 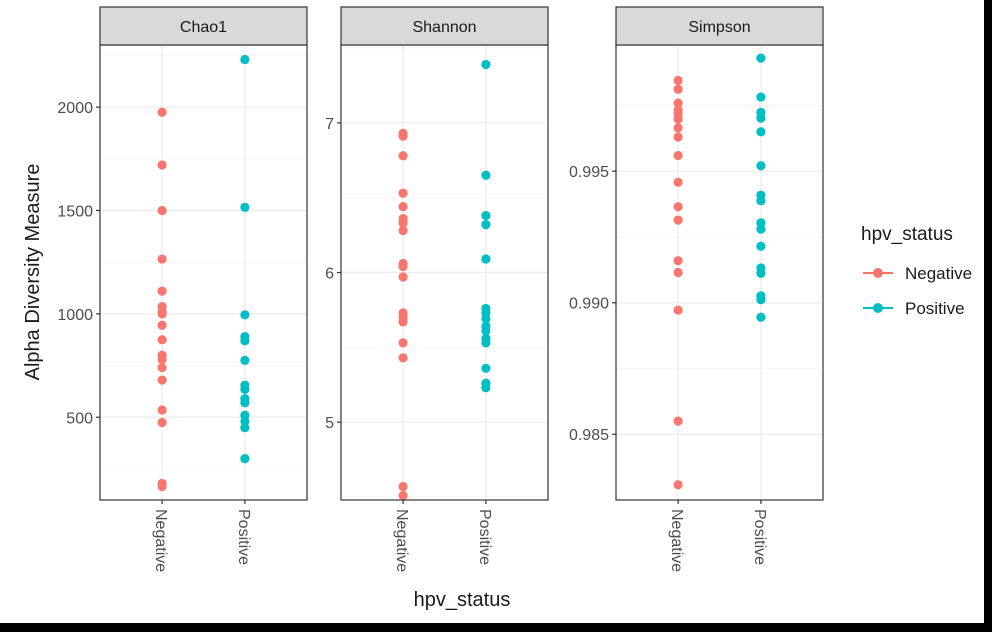 I want to click on facet-title-shannon: Shannon, so click(x=444, y=27).